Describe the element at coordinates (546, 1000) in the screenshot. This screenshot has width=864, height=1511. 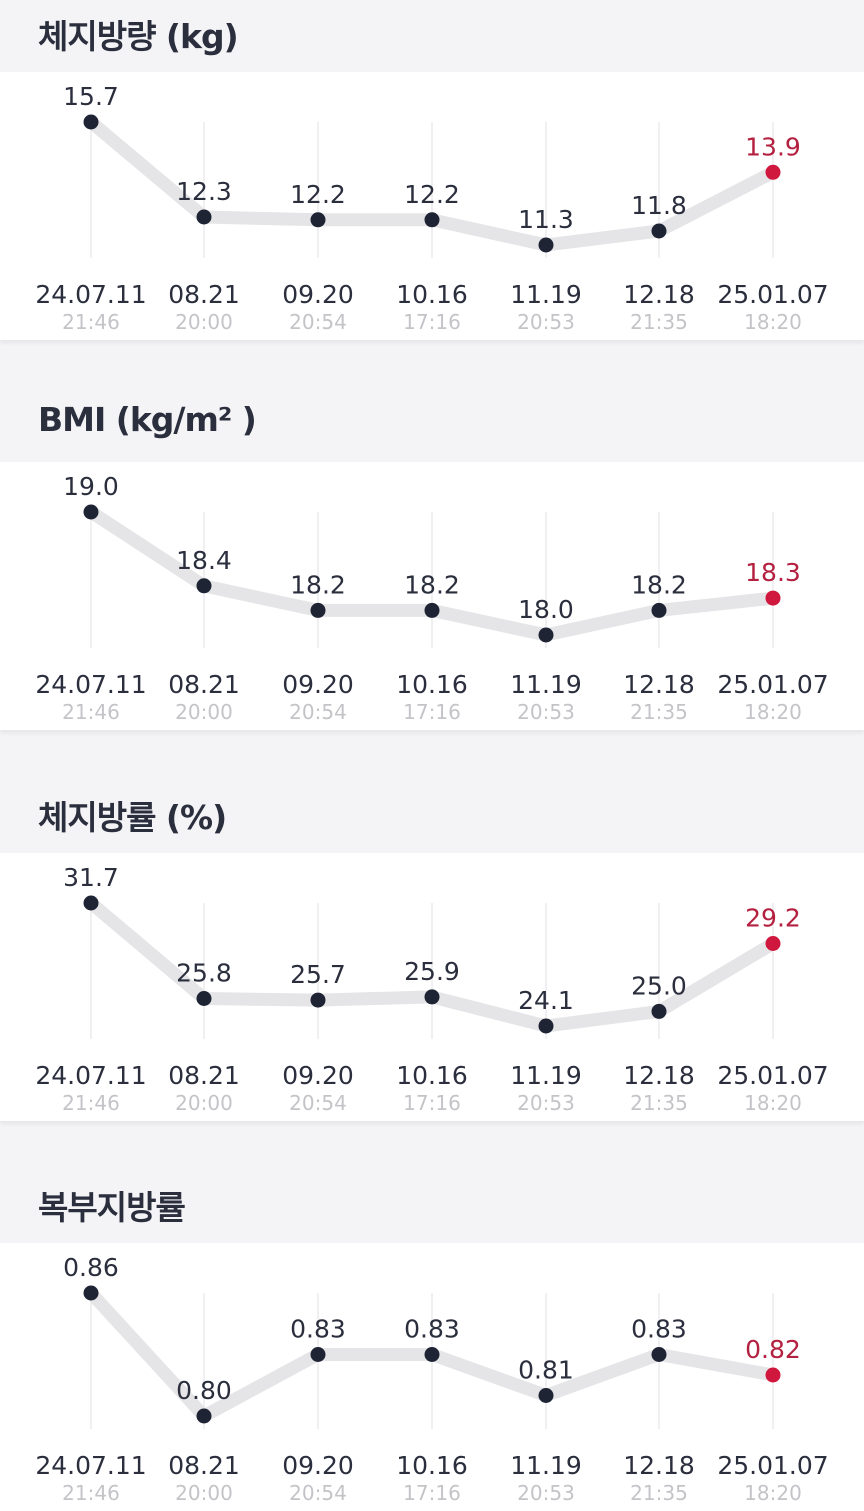
I see `value-label: 24.1` at that location.